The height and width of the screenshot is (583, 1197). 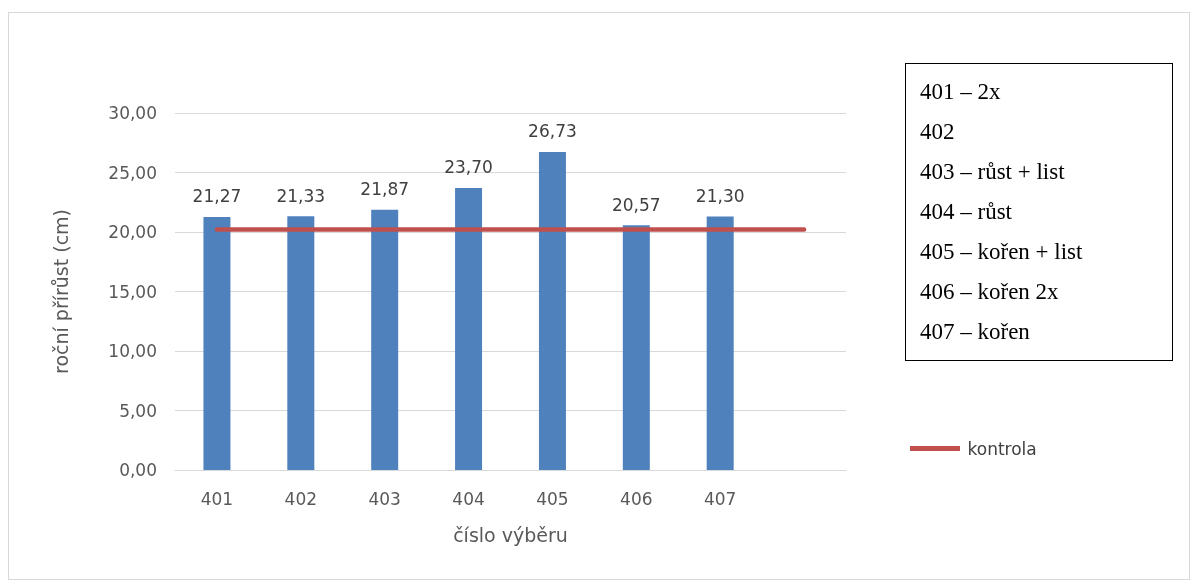 What do you see at coordinates (132, 113) in the screenshot?
I see `y-tick-label: 30,00` at bounding box center [132, 113].